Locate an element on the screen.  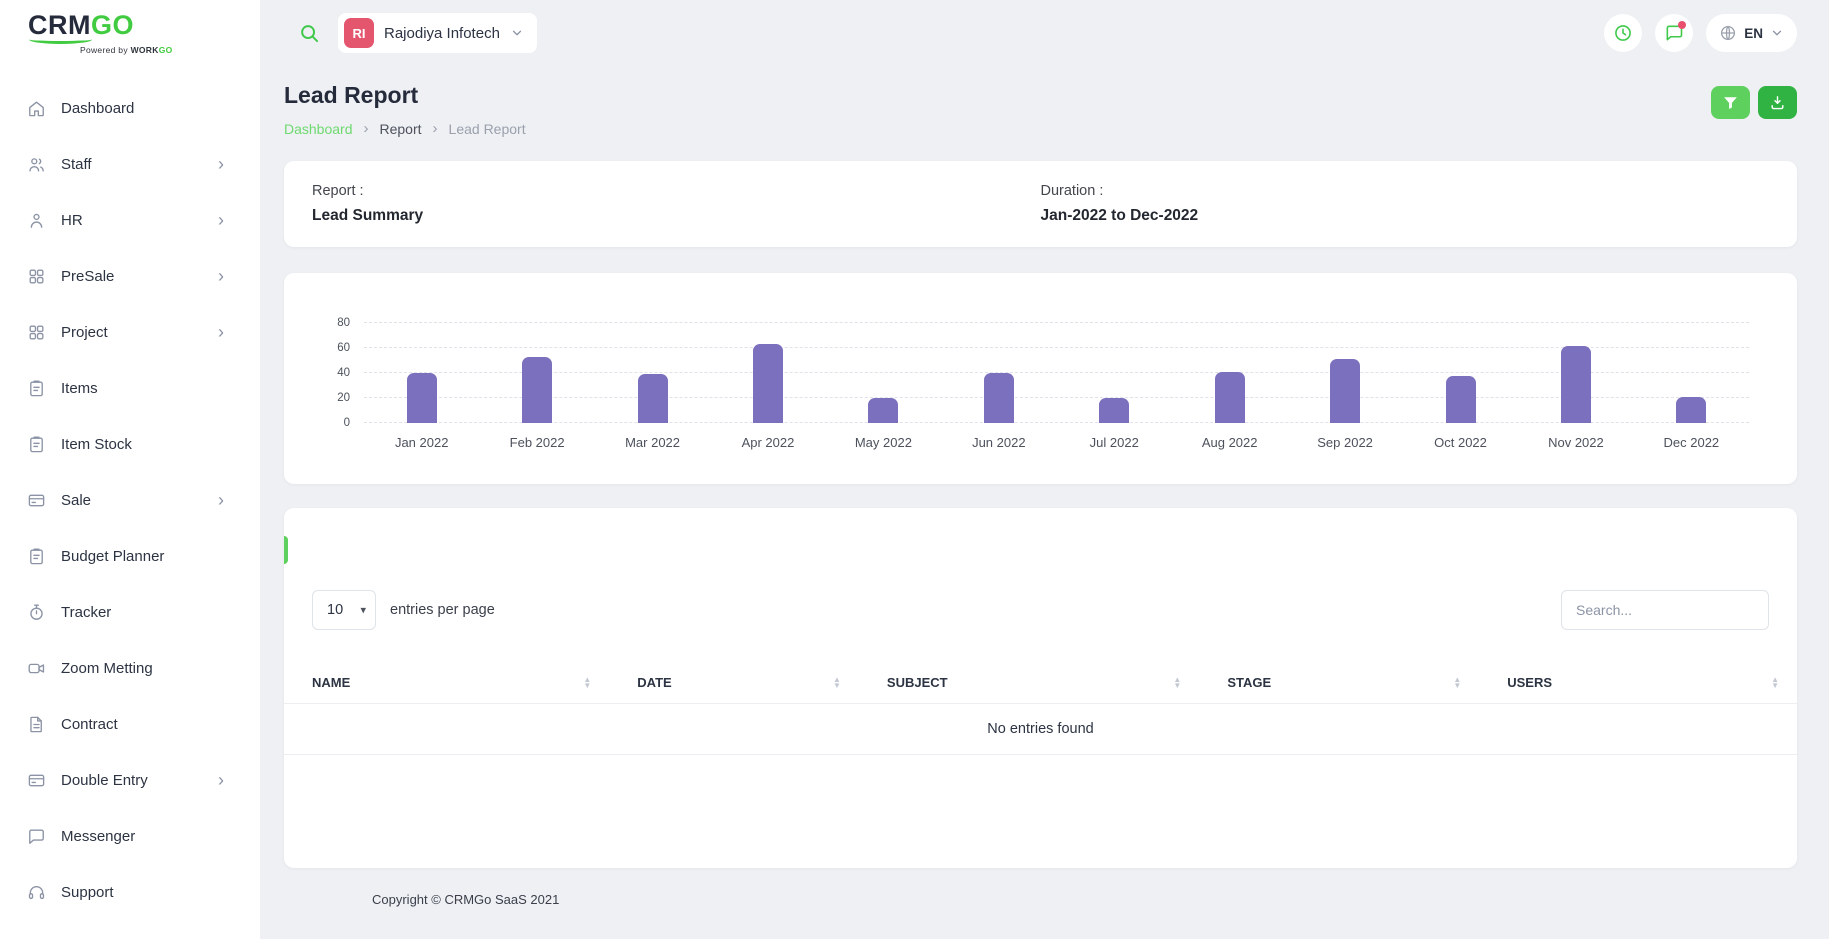
sidebar-item-label: Zoom Metting is located at coordinates (107, 668).